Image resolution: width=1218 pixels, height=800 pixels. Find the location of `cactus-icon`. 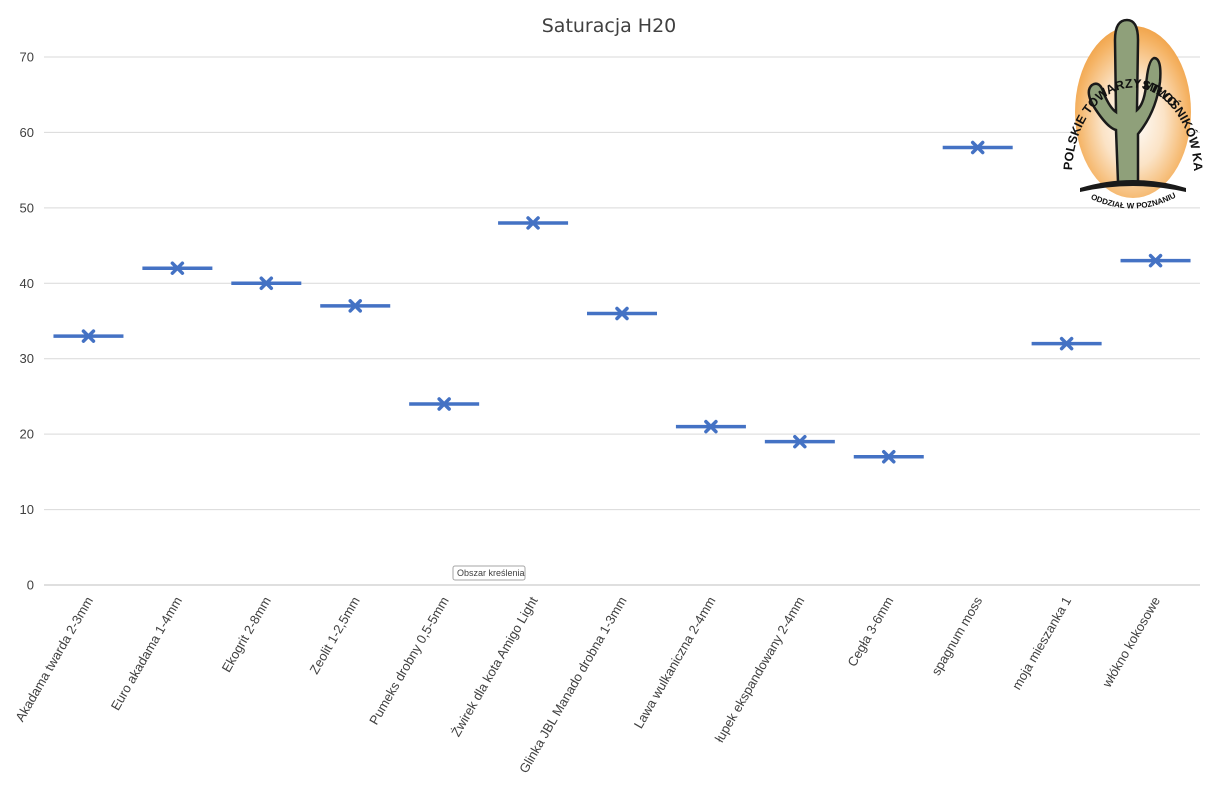

cactus-icon is located at coordinates (1124, 101).